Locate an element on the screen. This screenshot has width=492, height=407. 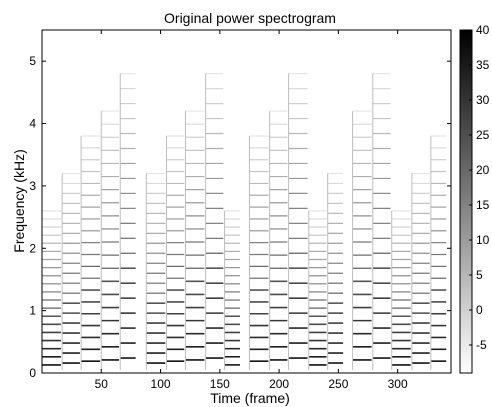
colorbar-tick-label: 15 is located at coordinates (483, 205).